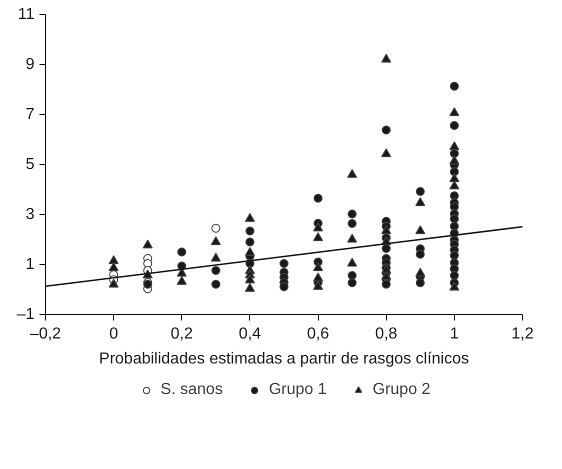  I want to click on x-tick-label: 0,4, so click(250, 334).